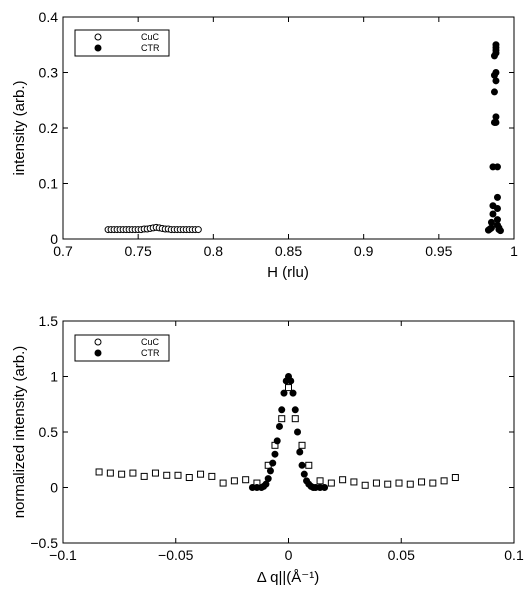 This screenshot has width=529, height=601. Describe the element at coordinates (44, 543) in the screenshot. I see `chart-bottom-ytick-label: −0.5` at that location.